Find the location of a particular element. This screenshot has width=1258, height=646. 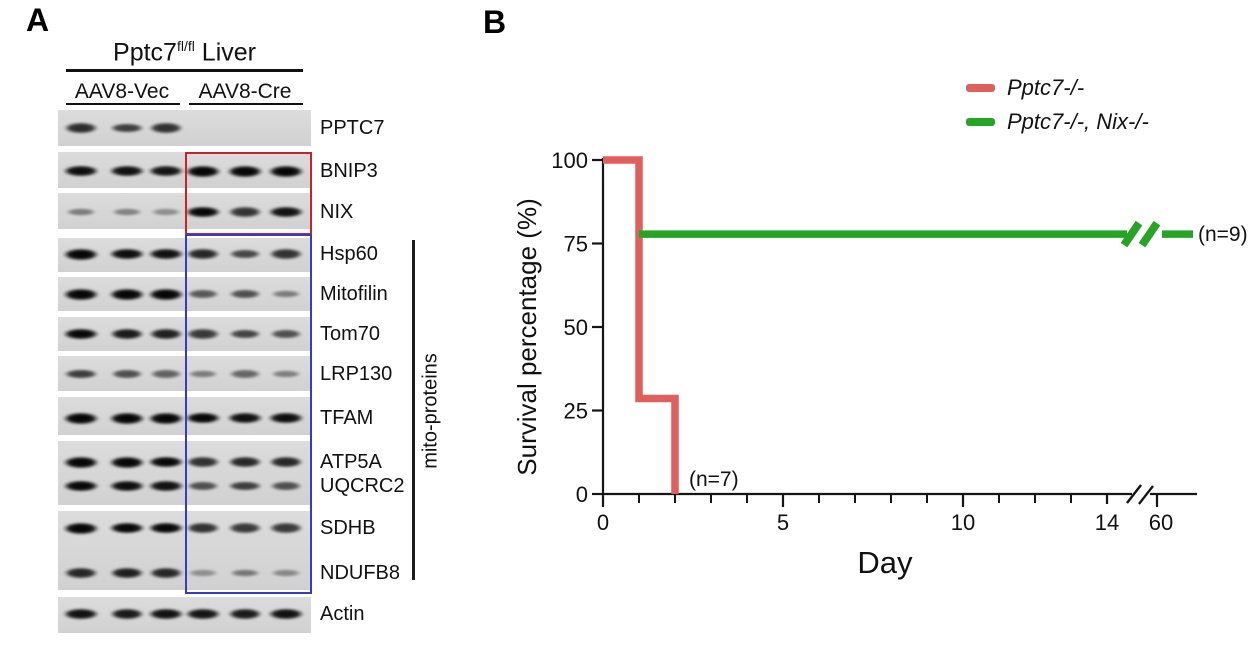

protein-label-atp5a: ATP5A is located at coordinates (351, 462).